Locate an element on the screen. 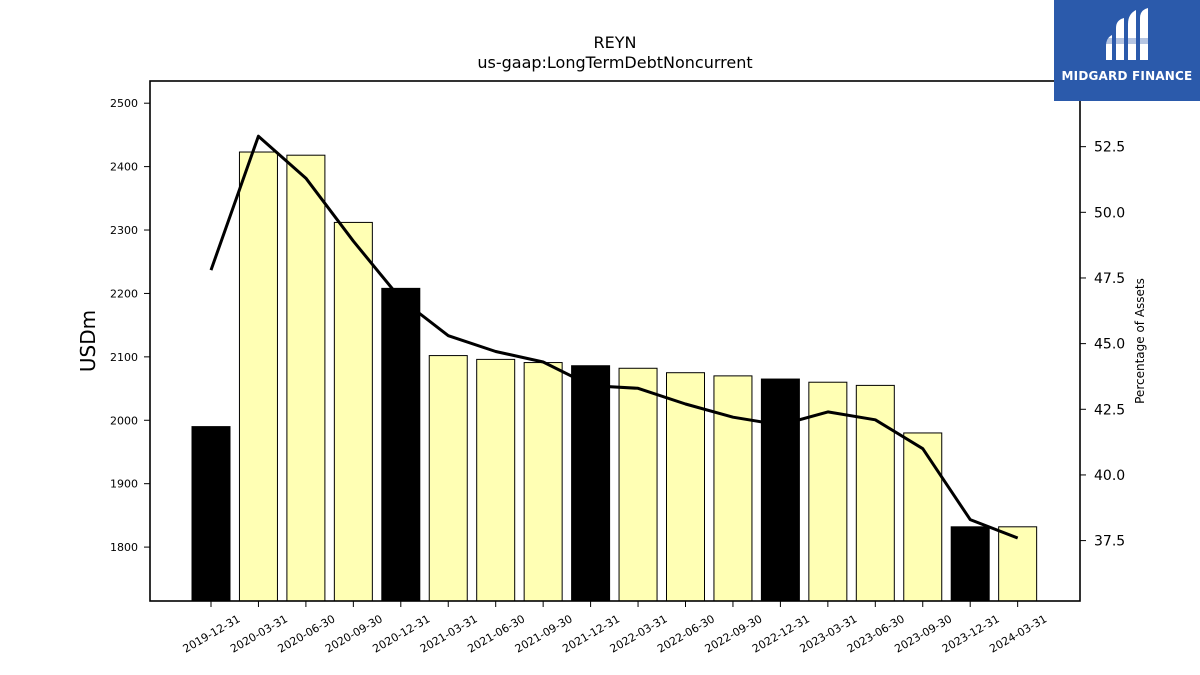  y-tick-label: 2300 is located at coordinates (124, 230).